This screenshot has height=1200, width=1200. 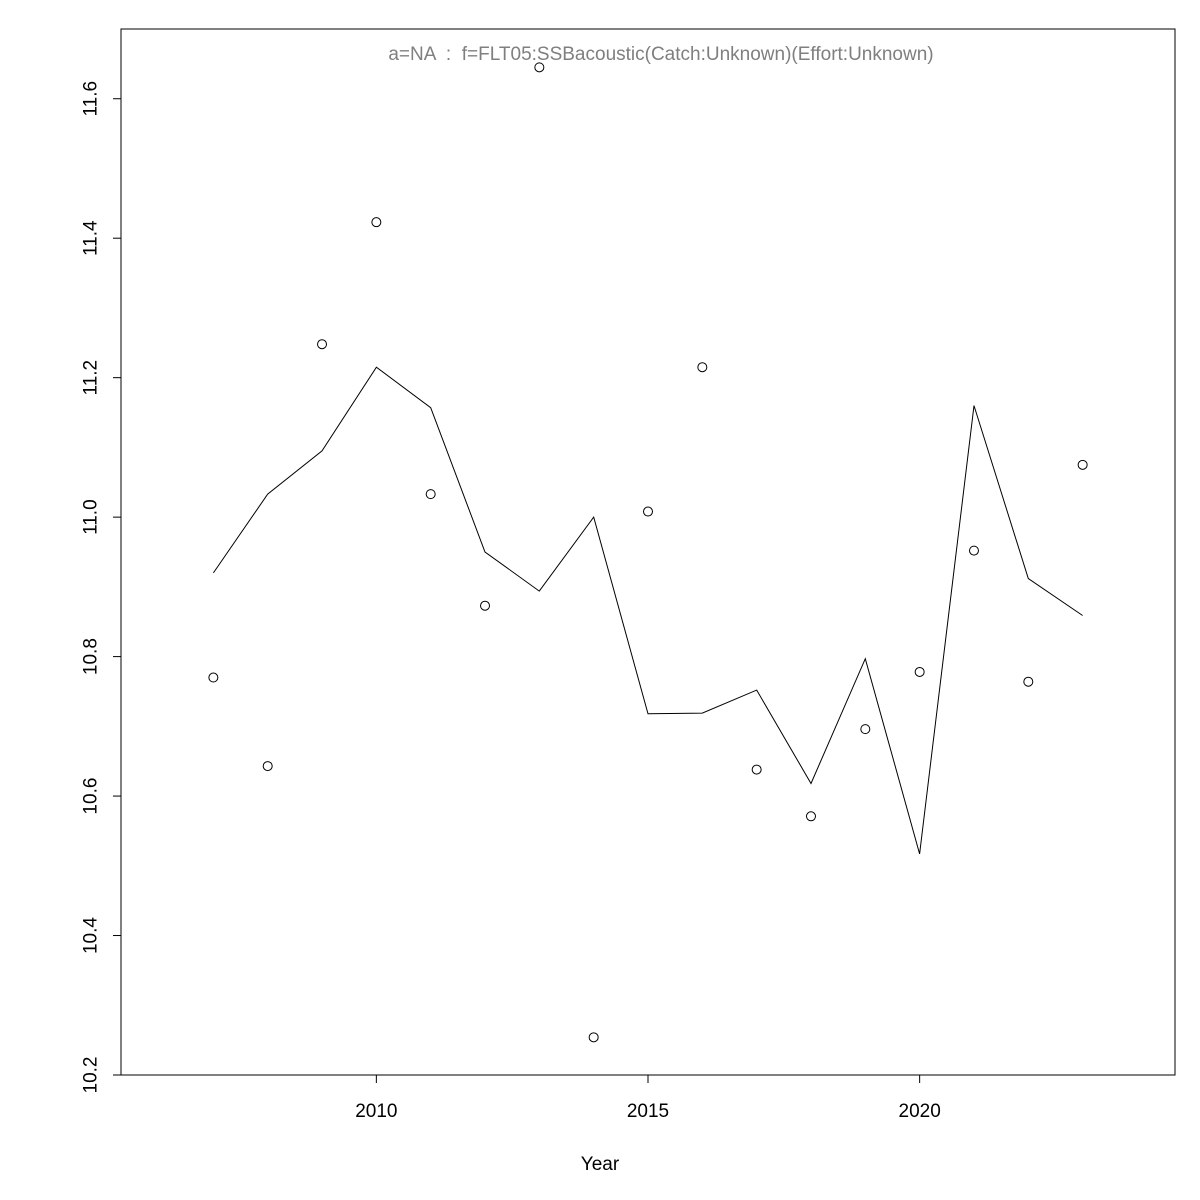 I want to click on y-tick-label: 10.6, so click(x=91, y=796).